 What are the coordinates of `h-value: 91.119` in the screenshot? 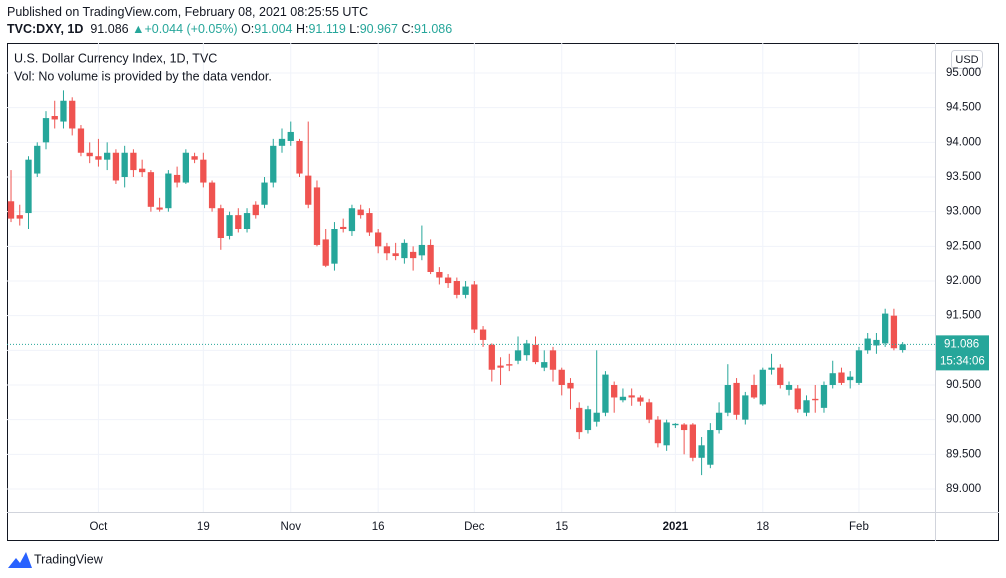 It's located at (327, 29).